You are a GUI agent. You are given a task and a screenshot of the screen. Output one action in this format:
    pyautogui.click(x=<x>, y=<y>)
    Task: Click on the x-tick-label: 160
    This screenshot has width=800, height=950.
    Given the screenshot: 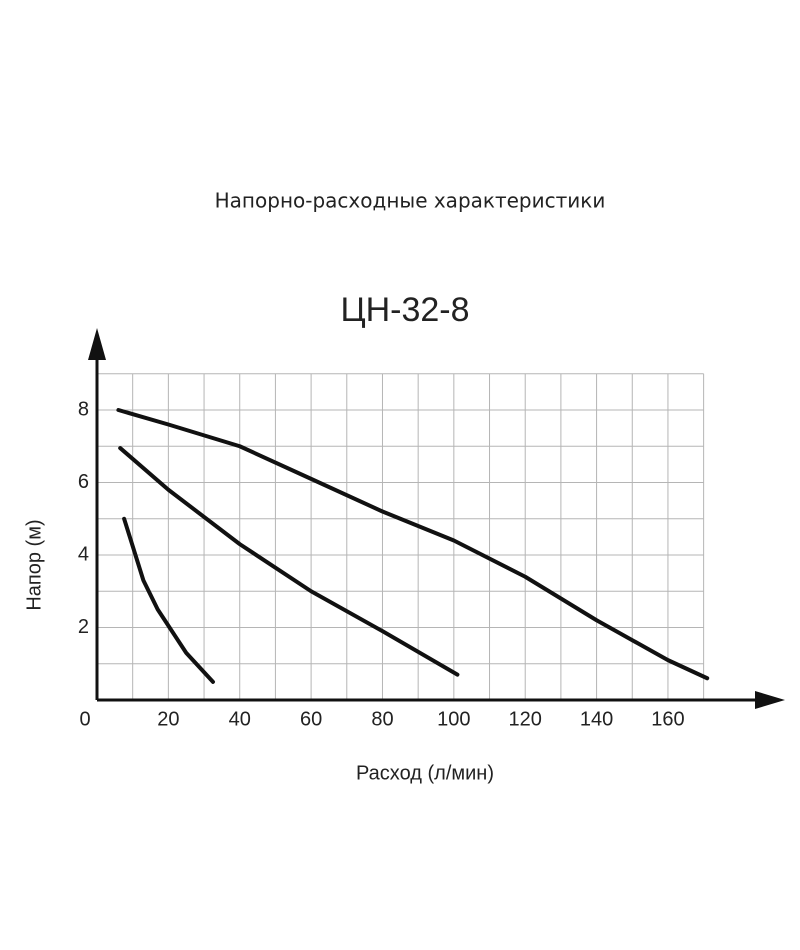 What is the action you would take?
    pyautogui.click(x=667, y=719)
    